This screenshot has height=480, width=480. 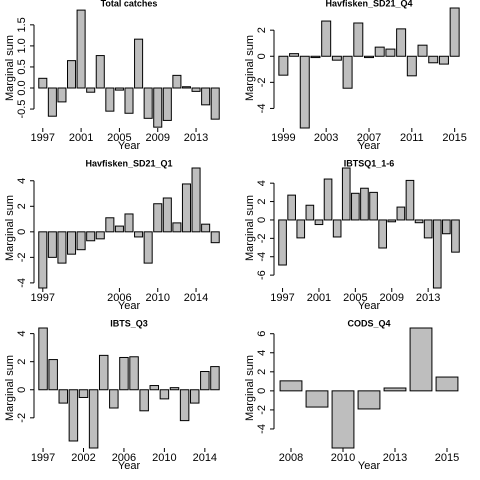 What do you see at coordinates (412, 138) in the screenshot?
I see `x-tick-label: 2011` at bounding box center [412, 138].